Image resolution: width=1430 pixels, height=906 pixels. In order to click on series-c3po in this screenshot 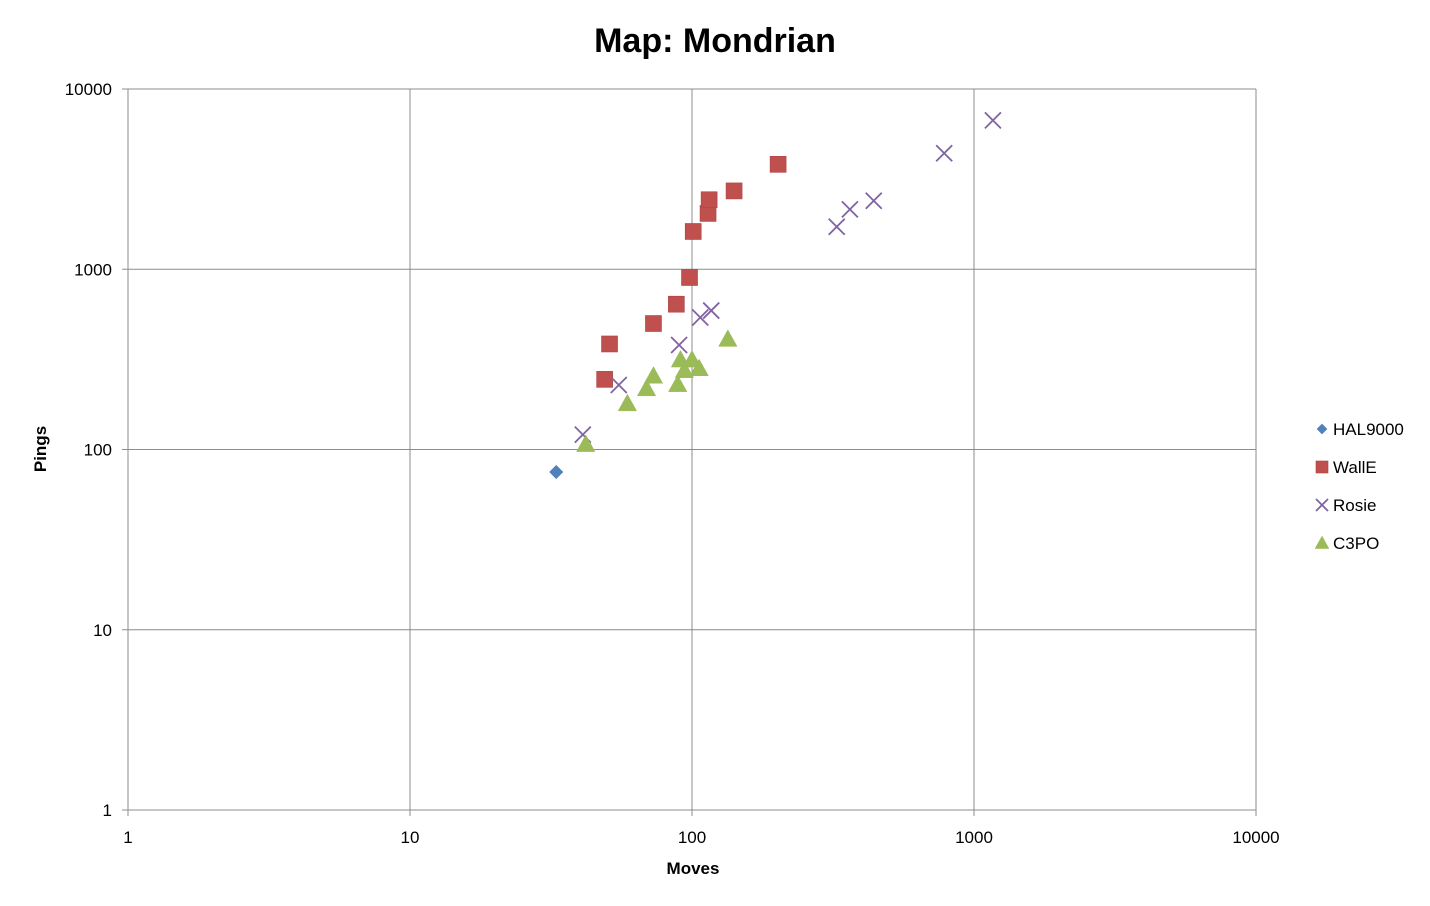, I will do `click(657, 390)`.